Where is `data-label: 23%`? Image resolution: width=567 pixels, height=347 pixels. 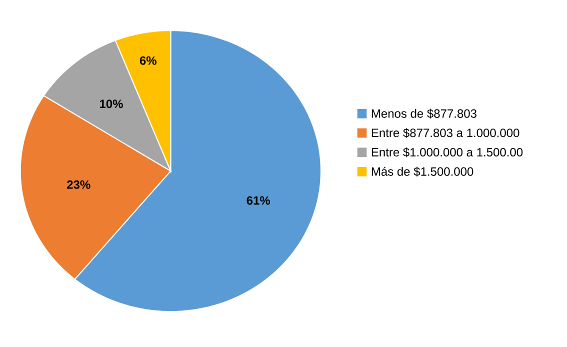 data-label: 23% is located at coordinates (78, 184).